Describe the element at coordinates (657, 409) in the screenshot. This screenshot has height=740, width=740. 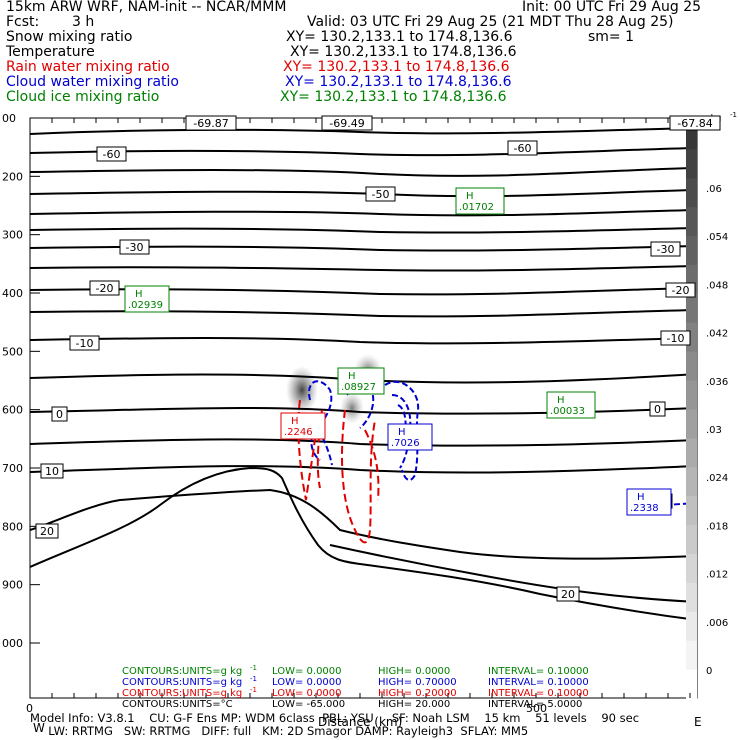
I see `temperature-label: 0` at that location.